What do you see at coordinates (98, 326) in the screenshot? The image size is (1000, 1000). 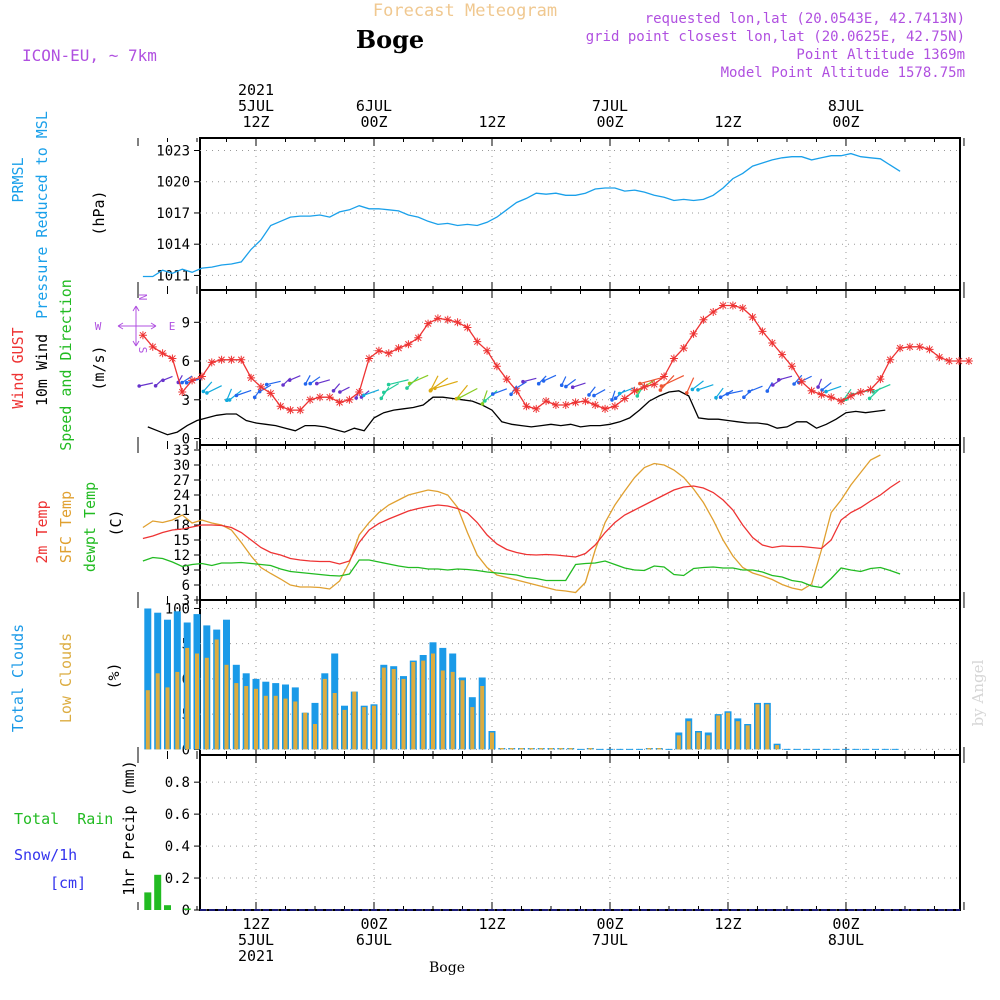 I see `compass-west: W` at bounding box center [98, 326].